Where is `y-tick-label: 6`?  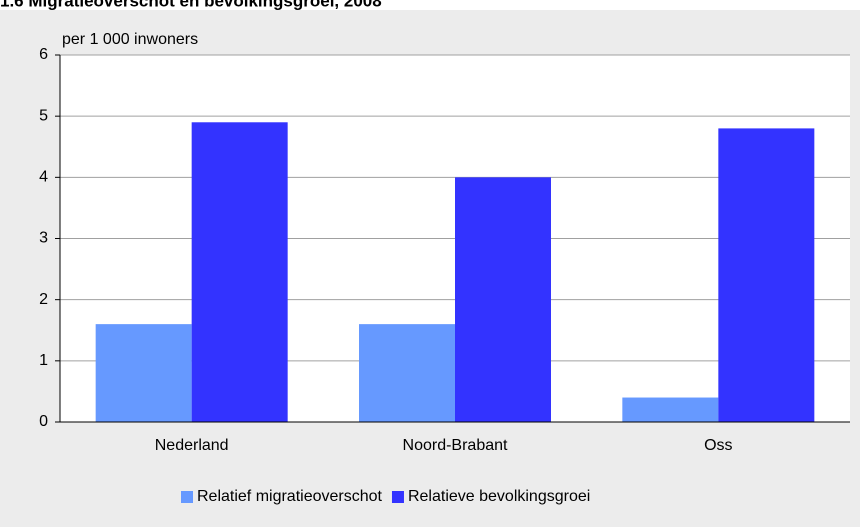
y-tick-label: 6 is located at coordinates (43, 54).